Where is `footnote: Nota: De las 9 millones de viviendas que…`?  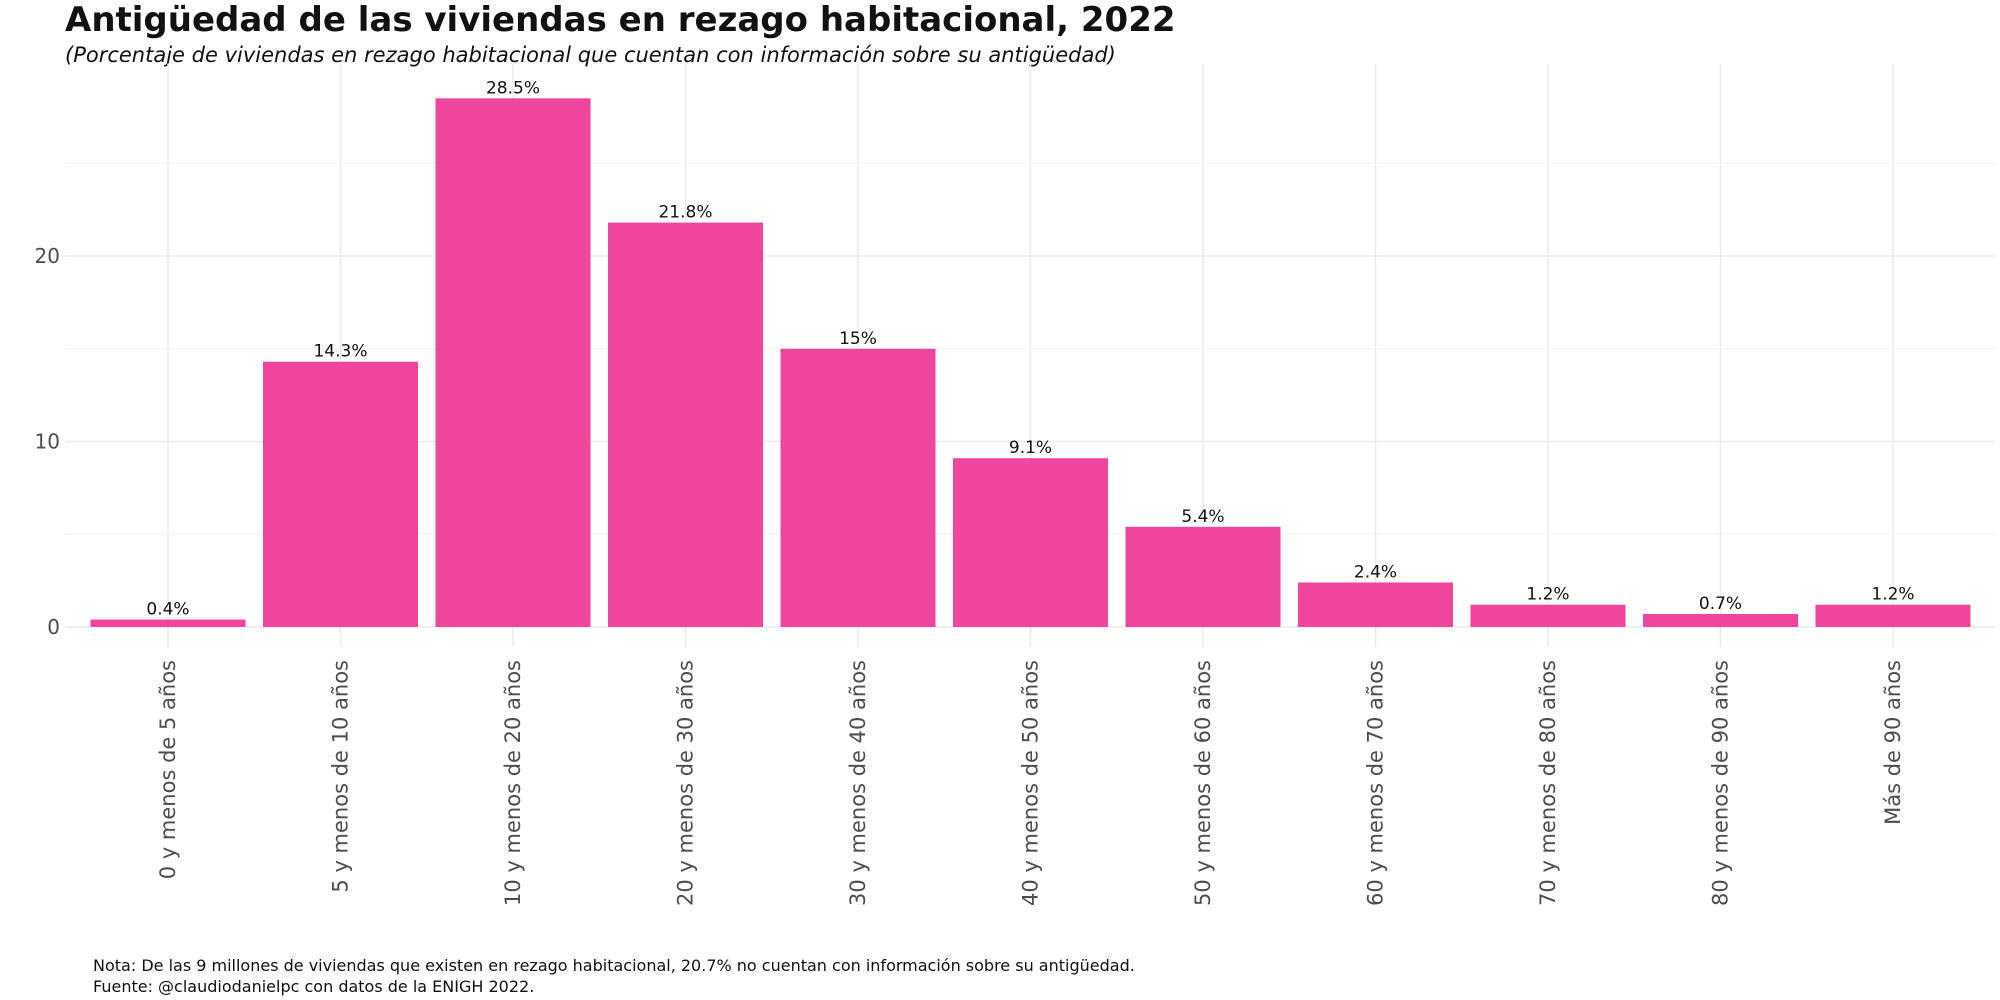
footnote: Nota: De las 9 millones de viviendas que… is located at coordinates (614, 965).